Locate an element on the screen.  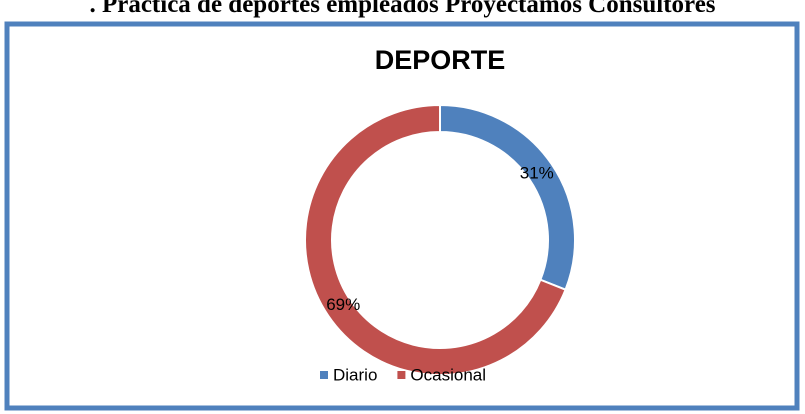
data-label: 69% is located at coordinates (343, 304).